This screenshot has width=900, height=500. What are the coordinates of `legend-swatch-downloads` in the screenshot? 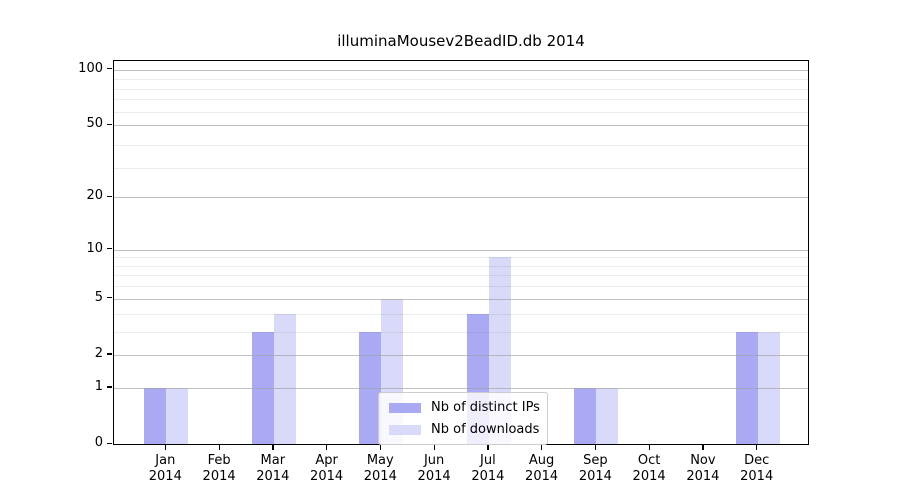 It's located at (405, 429).